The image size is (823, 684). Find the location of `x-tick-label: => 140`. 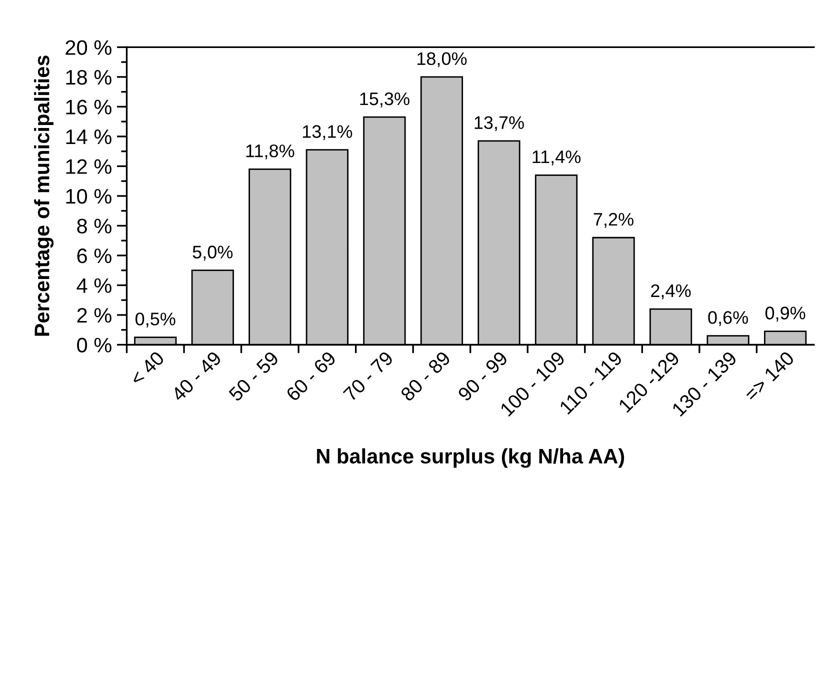

x-tick-label: => 140 is located at coordinates (769, 376).